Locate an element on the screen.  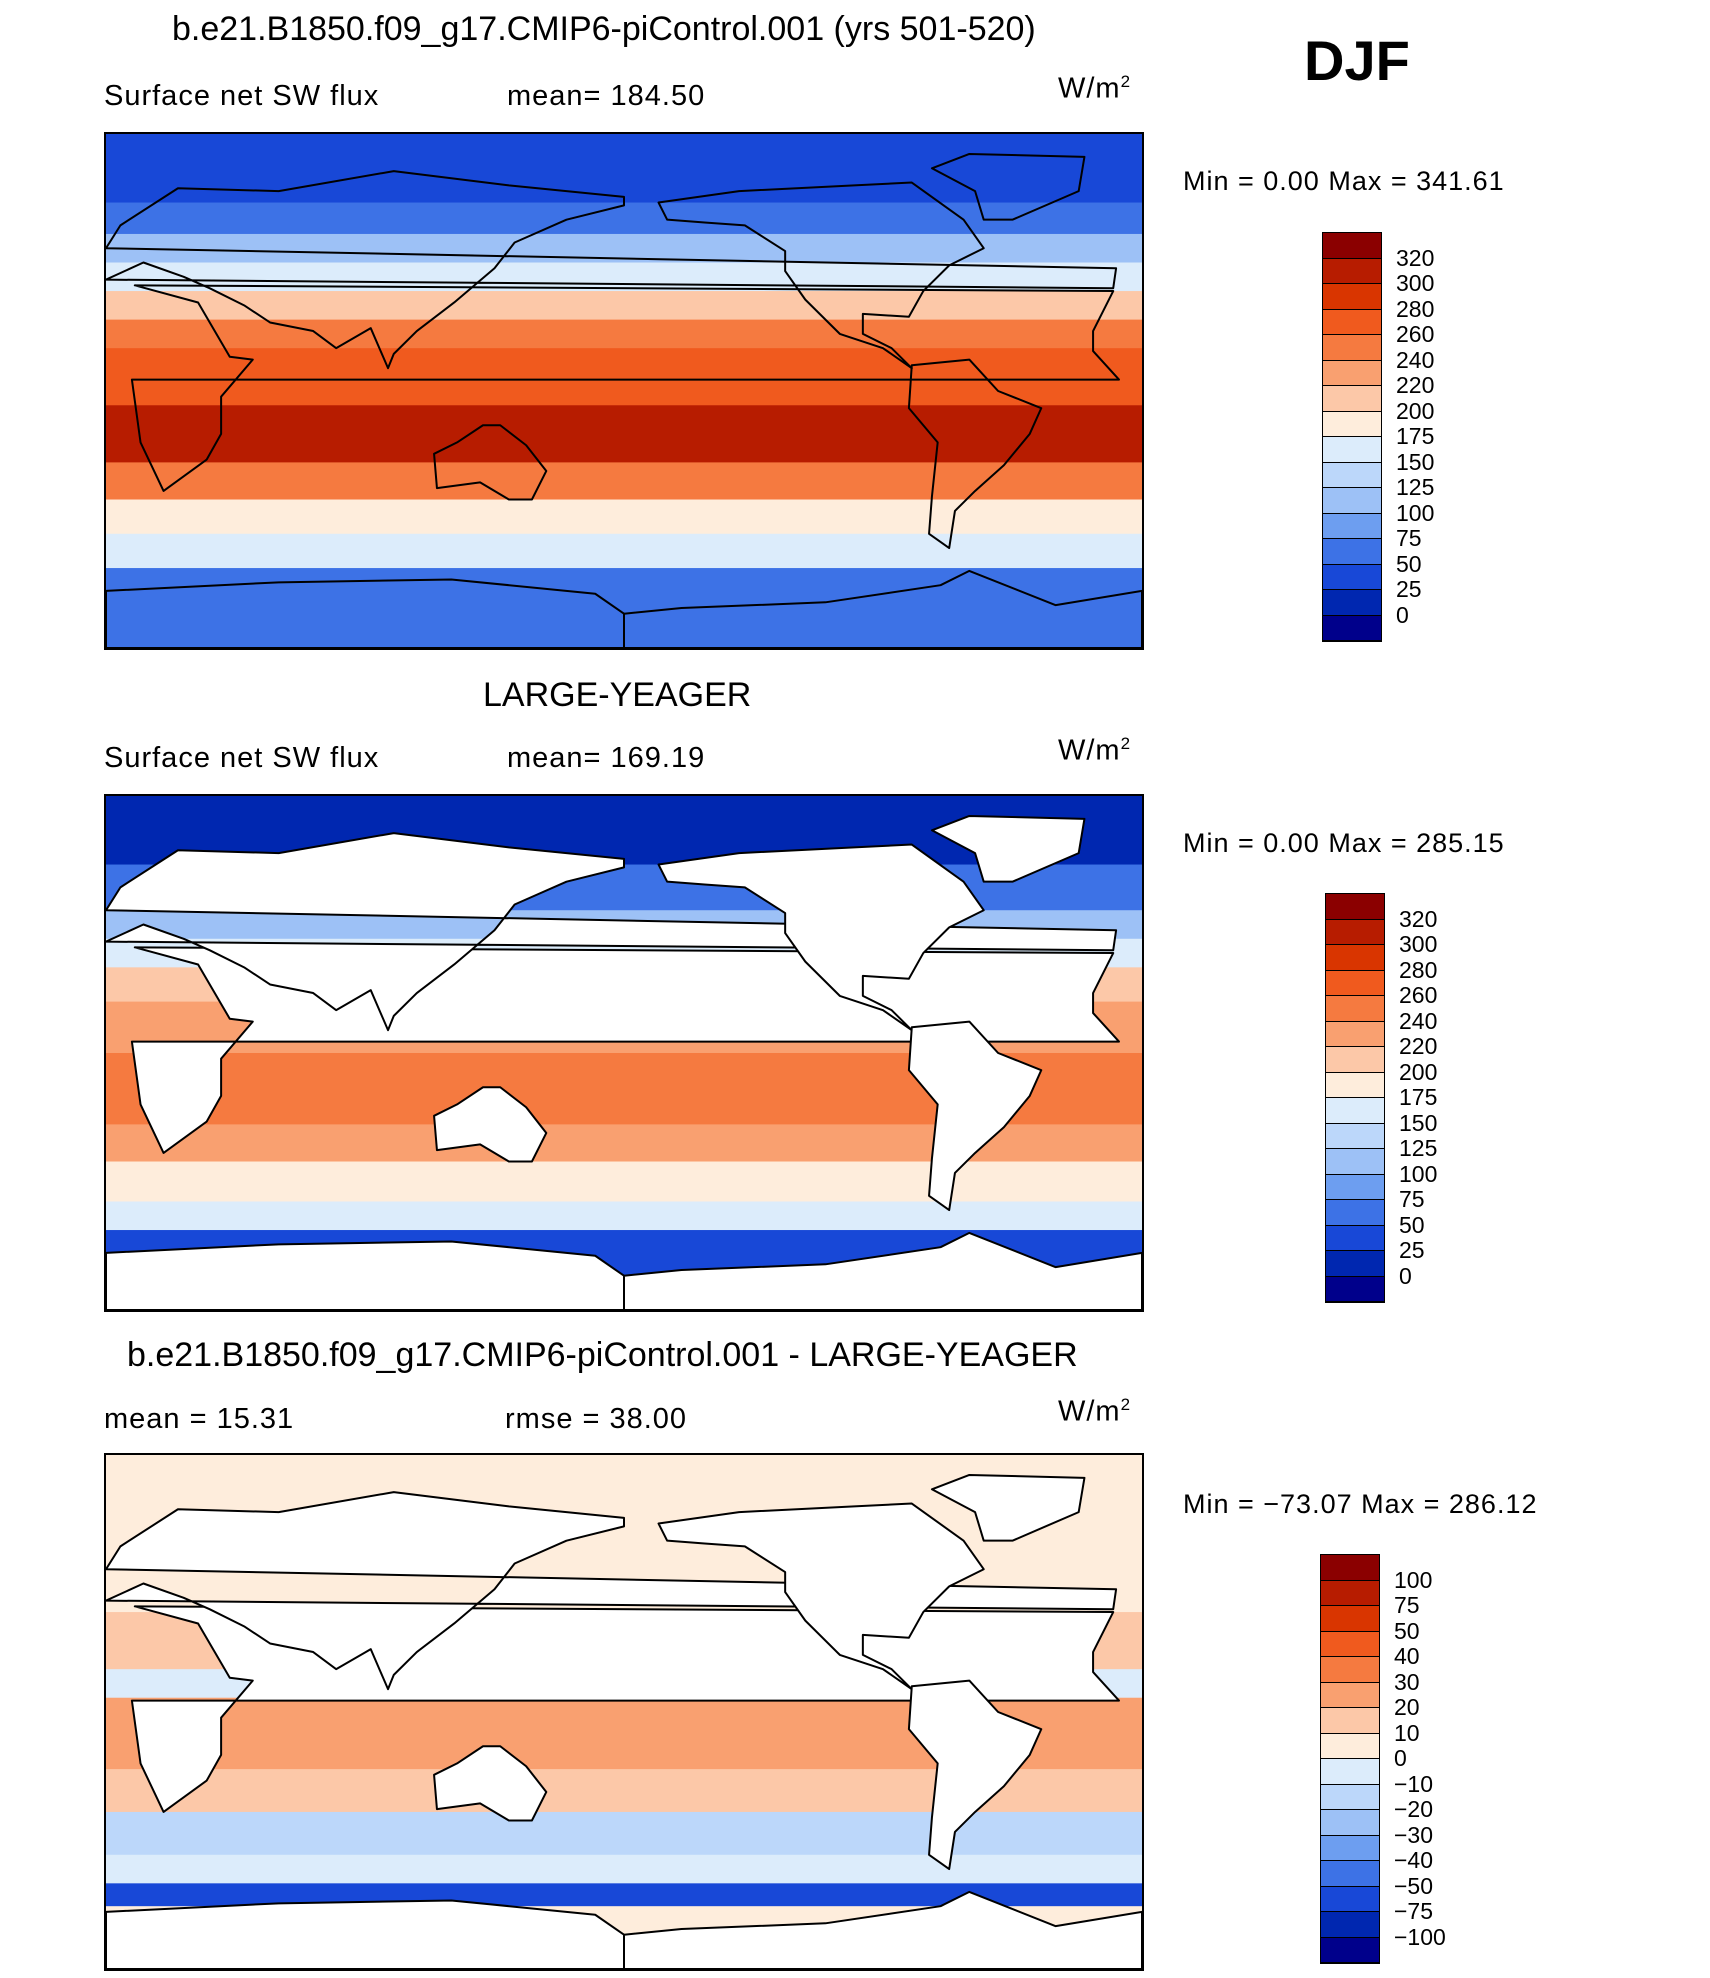
colorbar-tick-label: 25 is located at coordinates (1412, 1250).